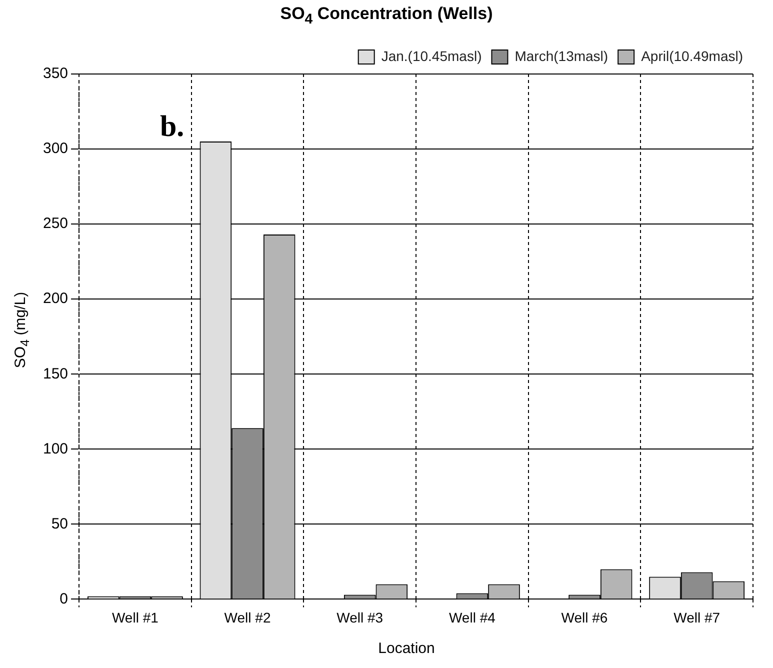 Image resolution: width=773 pixels, height=668 pixels. Describe the element at coordinates (692, 56) in the screenshot. I see `legend-label: April(10.49masl)` at that location.